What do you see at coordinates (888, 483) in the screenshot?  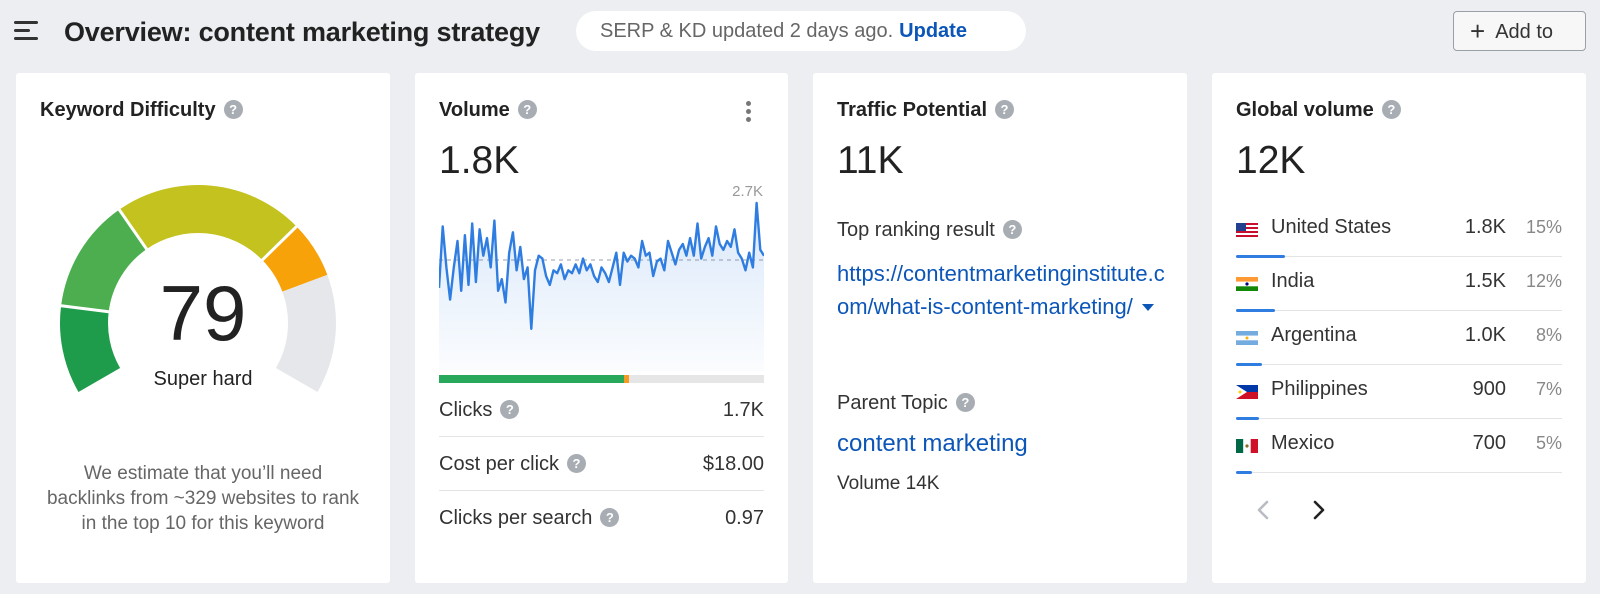 I see `parent-topic-volume: Volume 14K` at bounding box center [888, 483].